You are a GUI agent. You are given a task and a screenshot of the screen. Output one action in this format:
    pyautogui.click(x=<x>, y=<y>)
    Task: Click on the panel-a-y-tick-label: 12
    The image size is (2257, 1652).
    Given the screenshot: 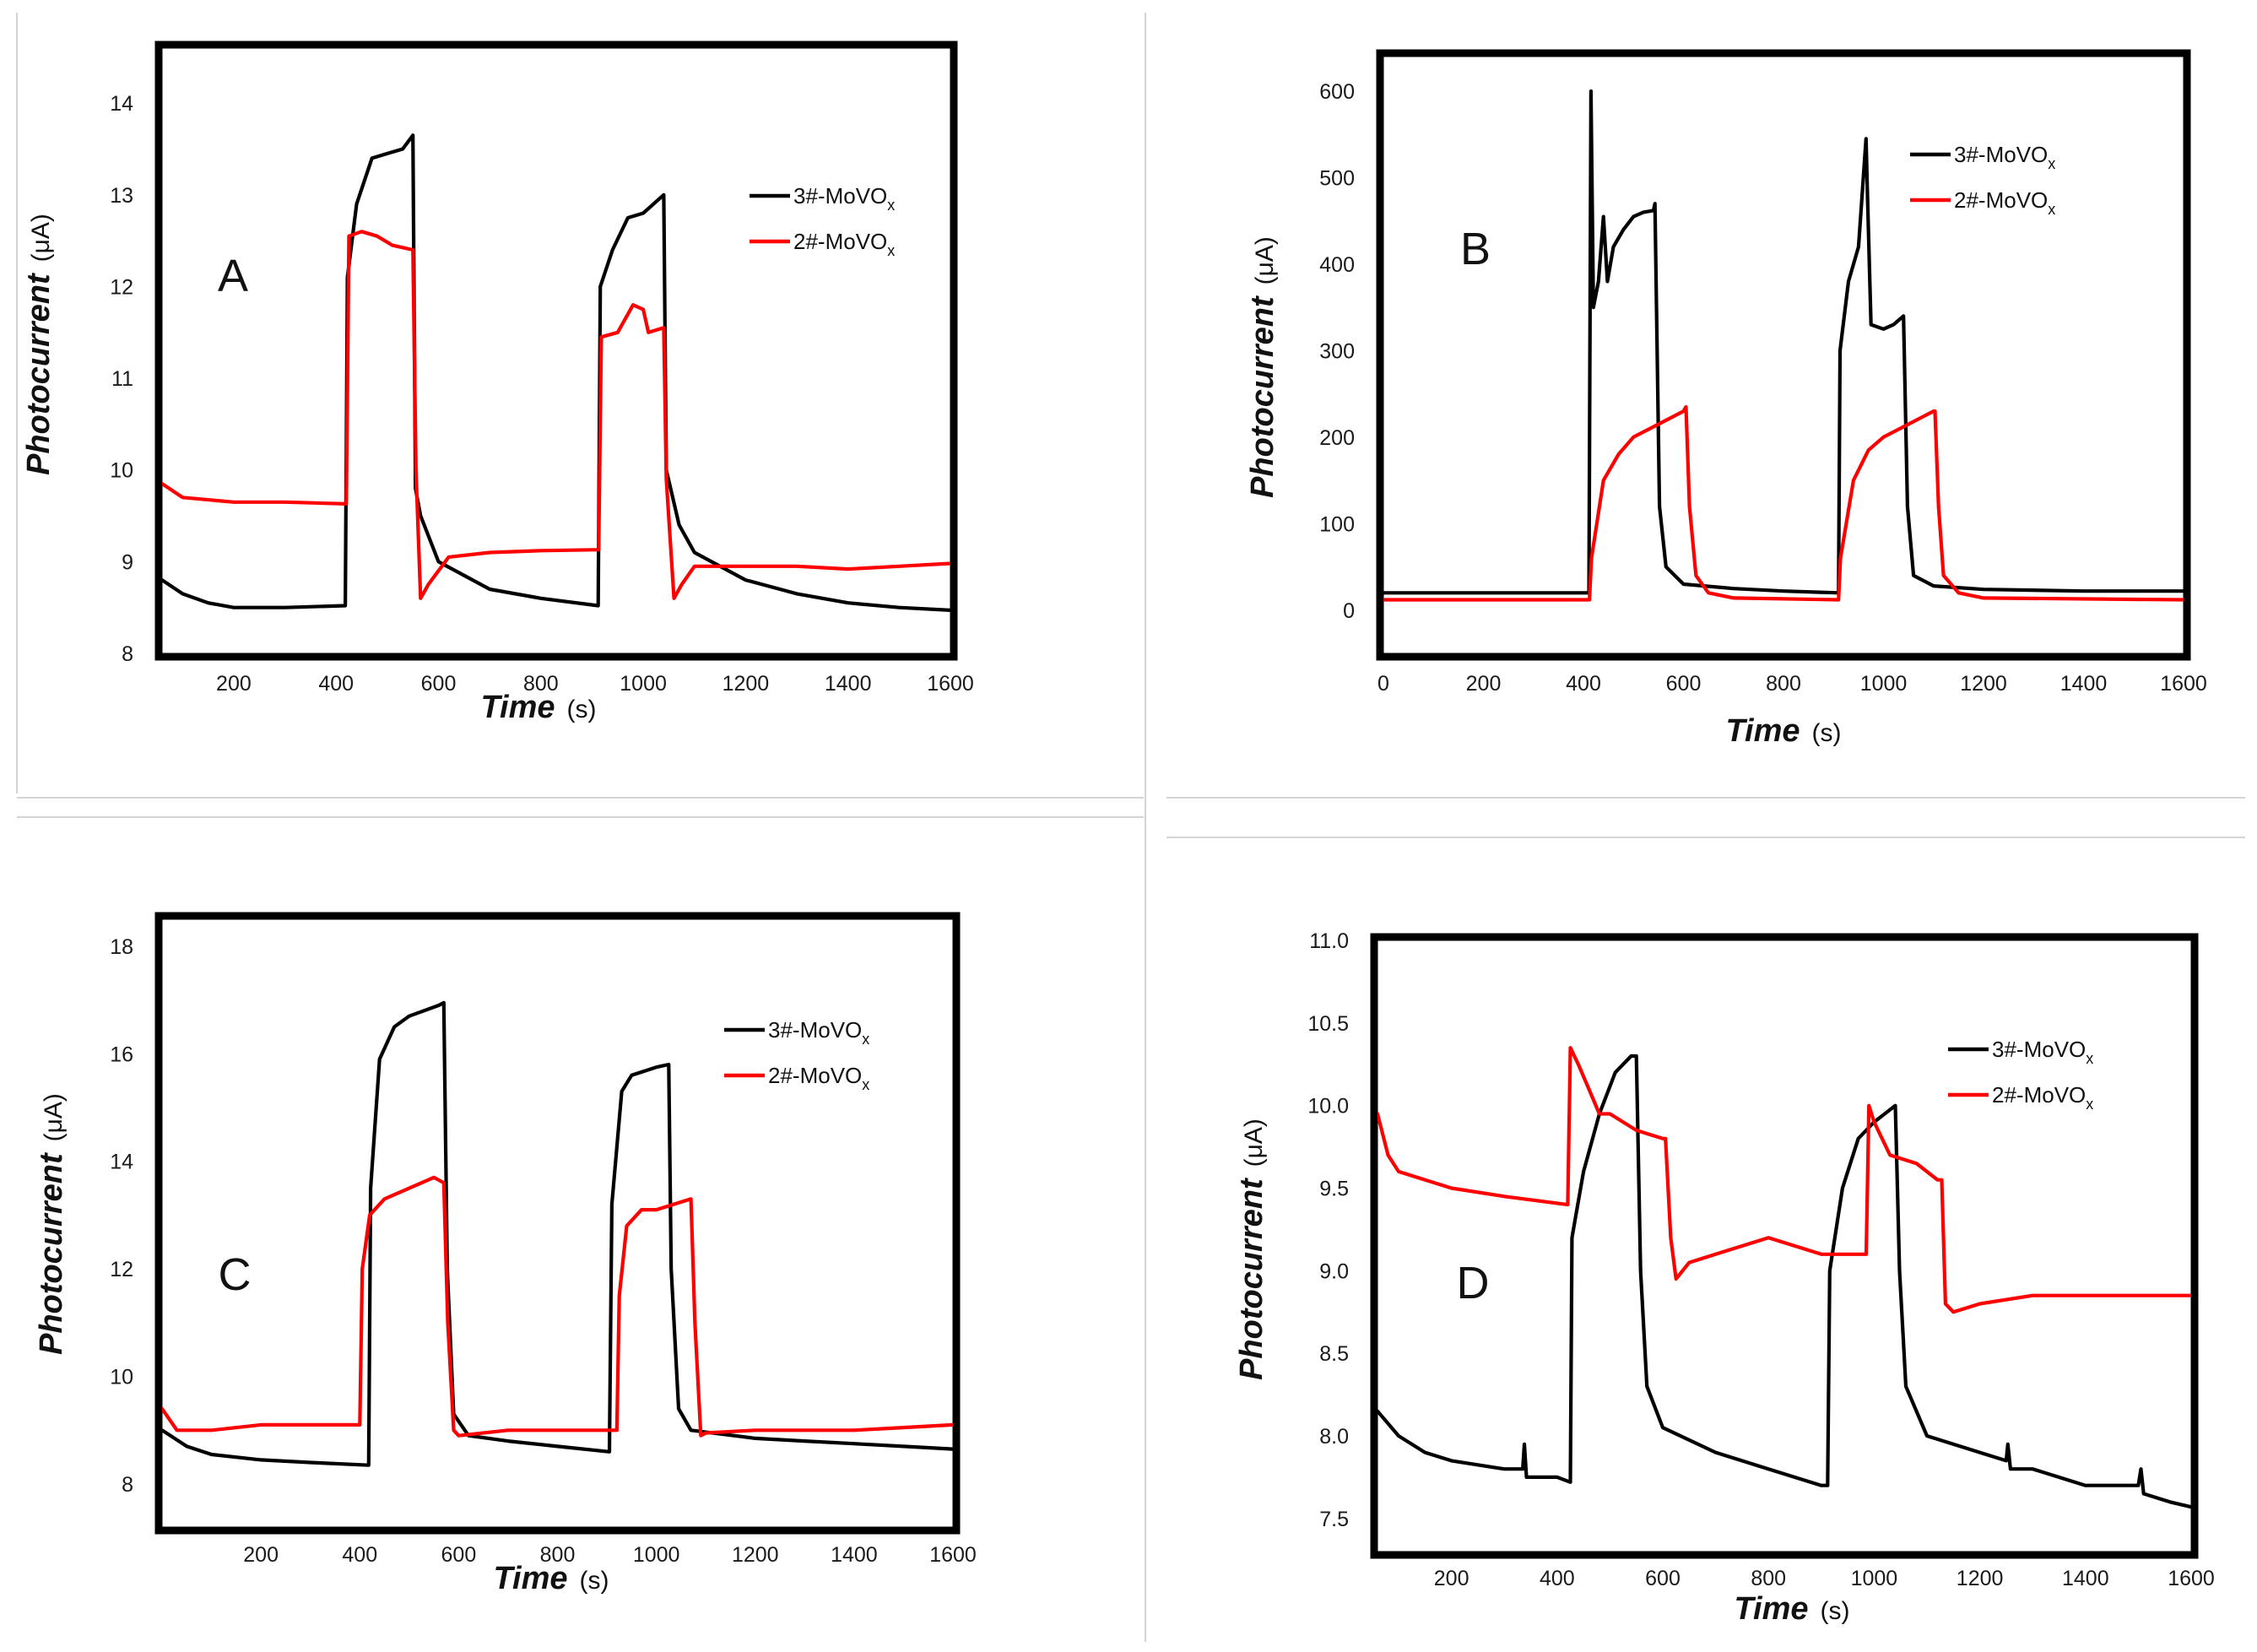 What is the action you would take?
    pyautogui.click(x=121, y=287)
    